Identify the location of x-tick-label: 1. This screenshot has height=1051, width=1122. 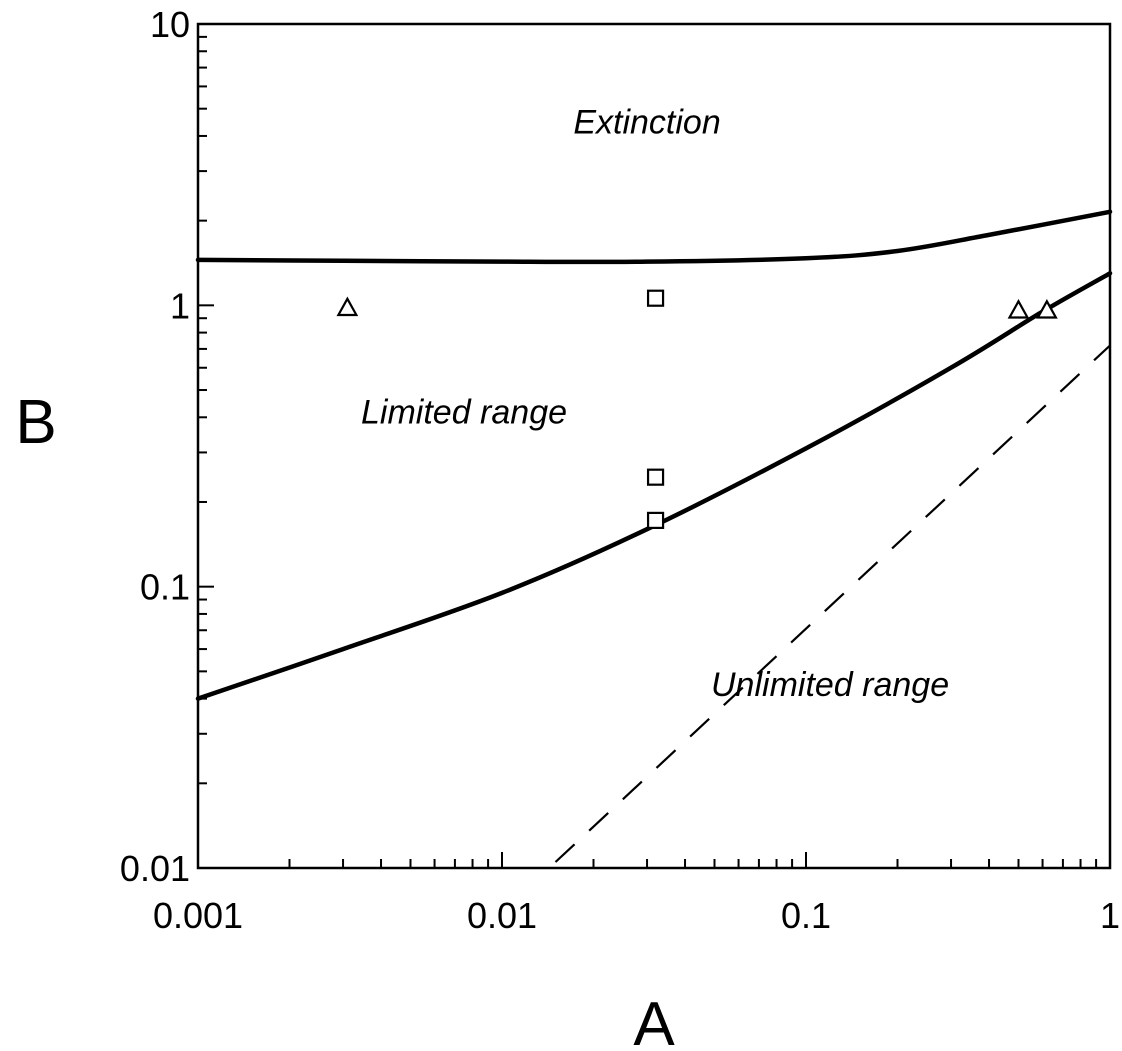
(1110, 915).